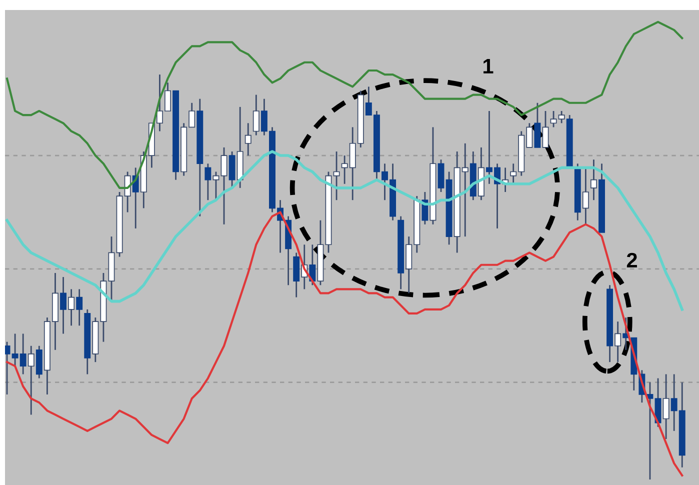 The image size is (699, 485). I want to click on annotation: 2, so click(631, 260).